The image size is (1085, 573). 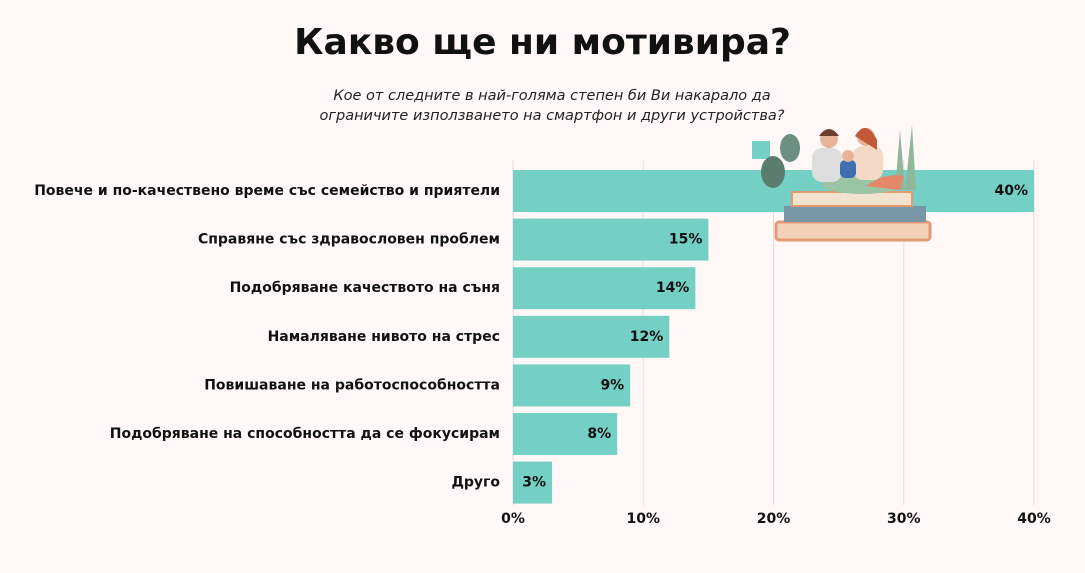 What do you see at coordinates (774, 519) in the screenshot?
I see `x-tick-label: 20%` at bounding box center [774, 519].